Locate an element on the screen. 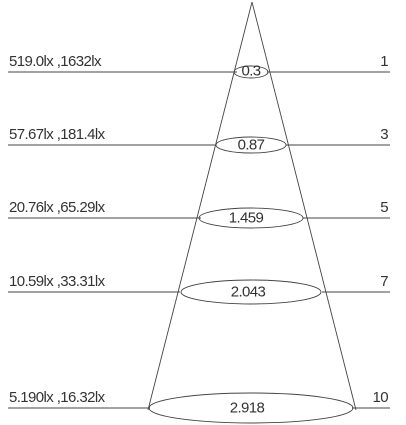  row-10: 5.190lx ,16.32lx 2.918 10 is located at coordinates (199, 406).